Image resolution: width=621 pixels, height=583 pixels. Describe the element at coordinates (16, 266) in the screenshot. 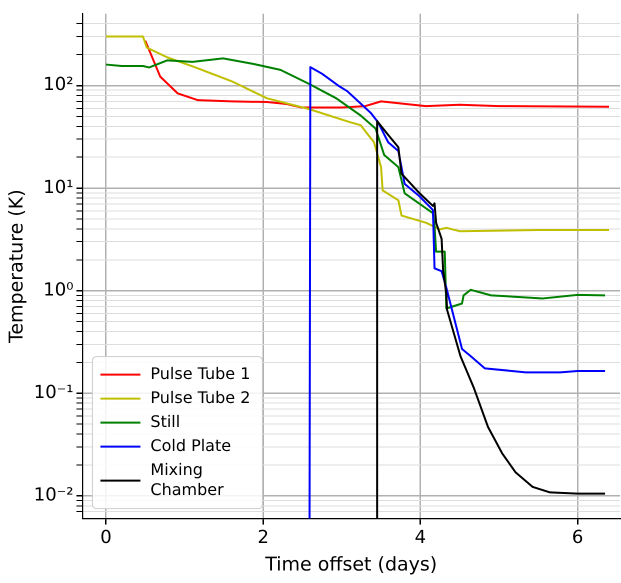

I see `y-axis-title: Temperature (K)` at that location.